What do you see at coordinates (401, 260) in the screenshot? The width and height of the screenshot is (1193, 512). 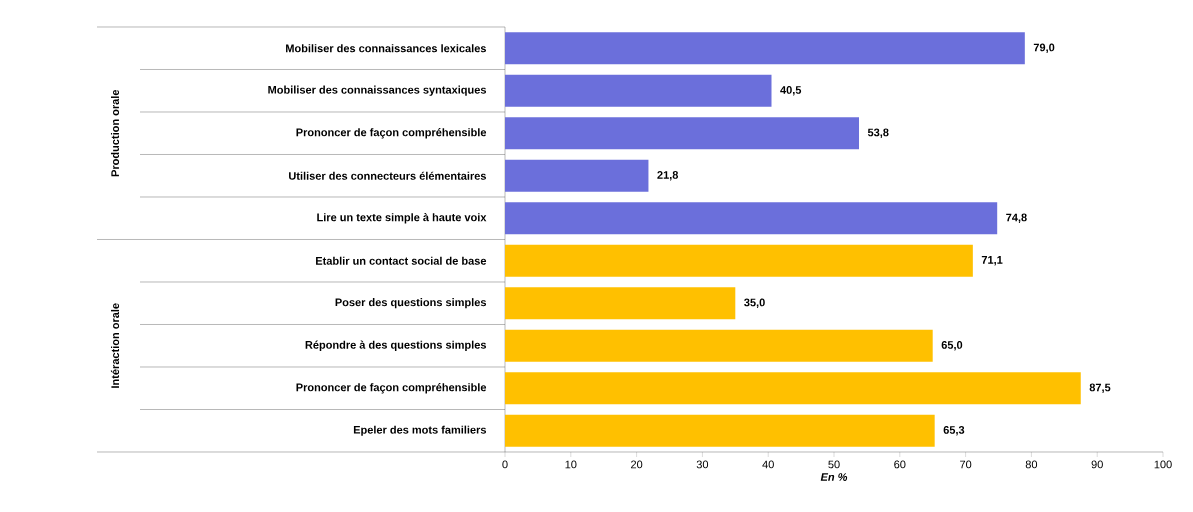 I see `y-tick-label: Etablir un contact social de base` at bounding box center [401, 260].